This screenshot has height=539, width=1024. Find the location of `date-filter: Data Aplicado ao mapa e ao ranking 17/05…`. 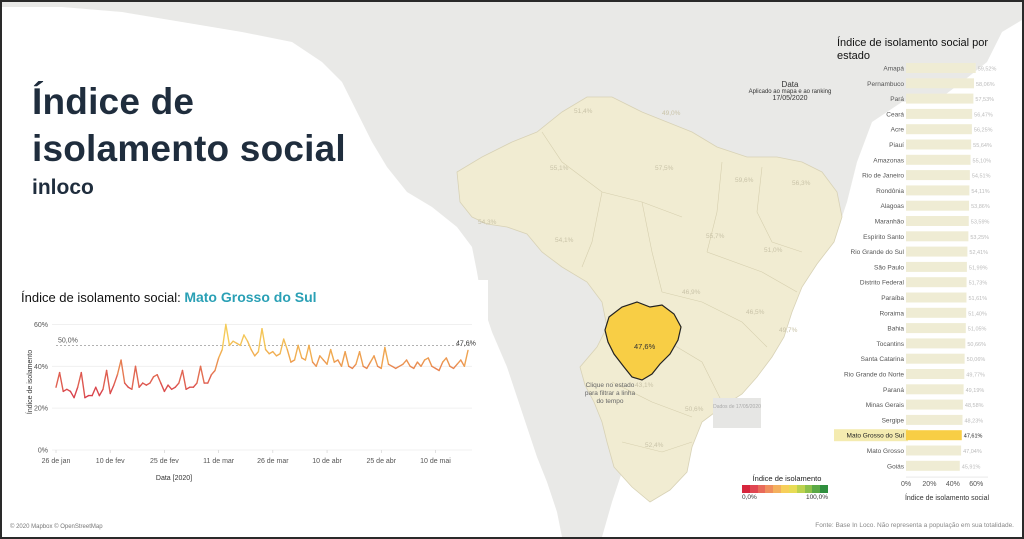

date-filter: Data Aplicado ao mapa e ao ranking 17/05… is located at coordinates (790, 91).